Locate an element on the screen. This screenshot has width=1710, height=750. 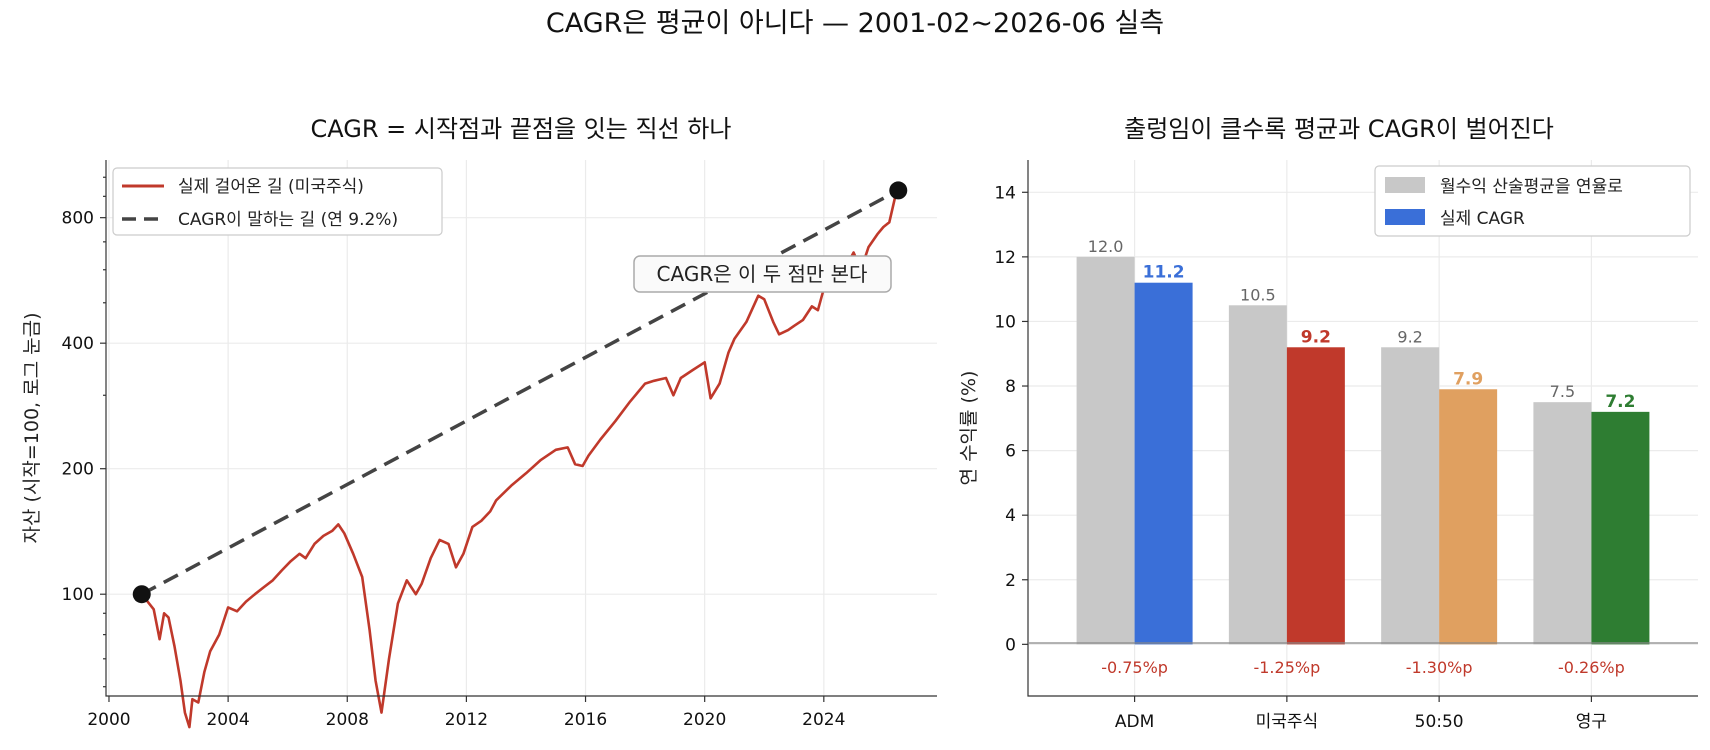
x-tick-label: 2008 is located at coordinates (347, 720).